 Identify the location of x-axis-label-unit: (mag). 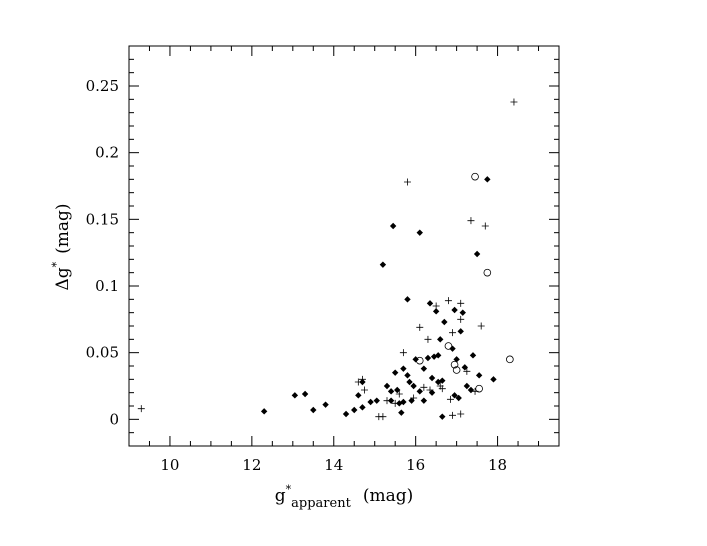
(388, 496).